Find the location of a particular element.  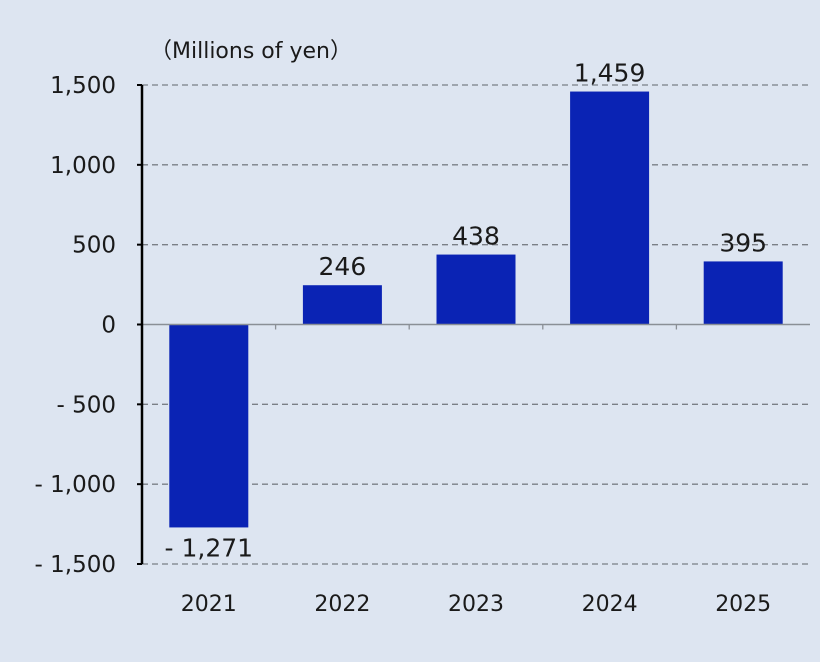

bar-2024 is located at coordinates (610, 208).